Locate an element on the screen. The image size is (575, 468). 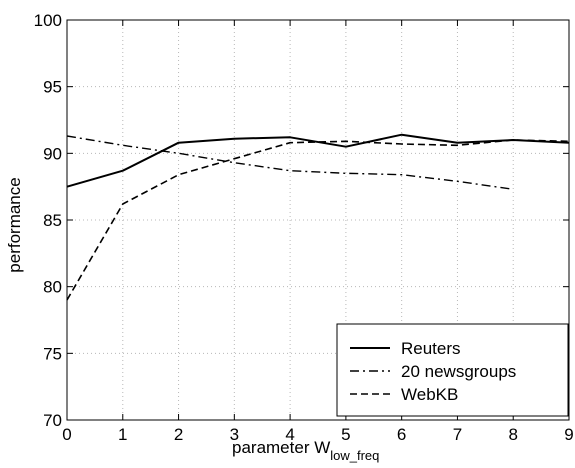
legend: Reuters 20 newsgroups WebKB is located at coordinates (452, 370).